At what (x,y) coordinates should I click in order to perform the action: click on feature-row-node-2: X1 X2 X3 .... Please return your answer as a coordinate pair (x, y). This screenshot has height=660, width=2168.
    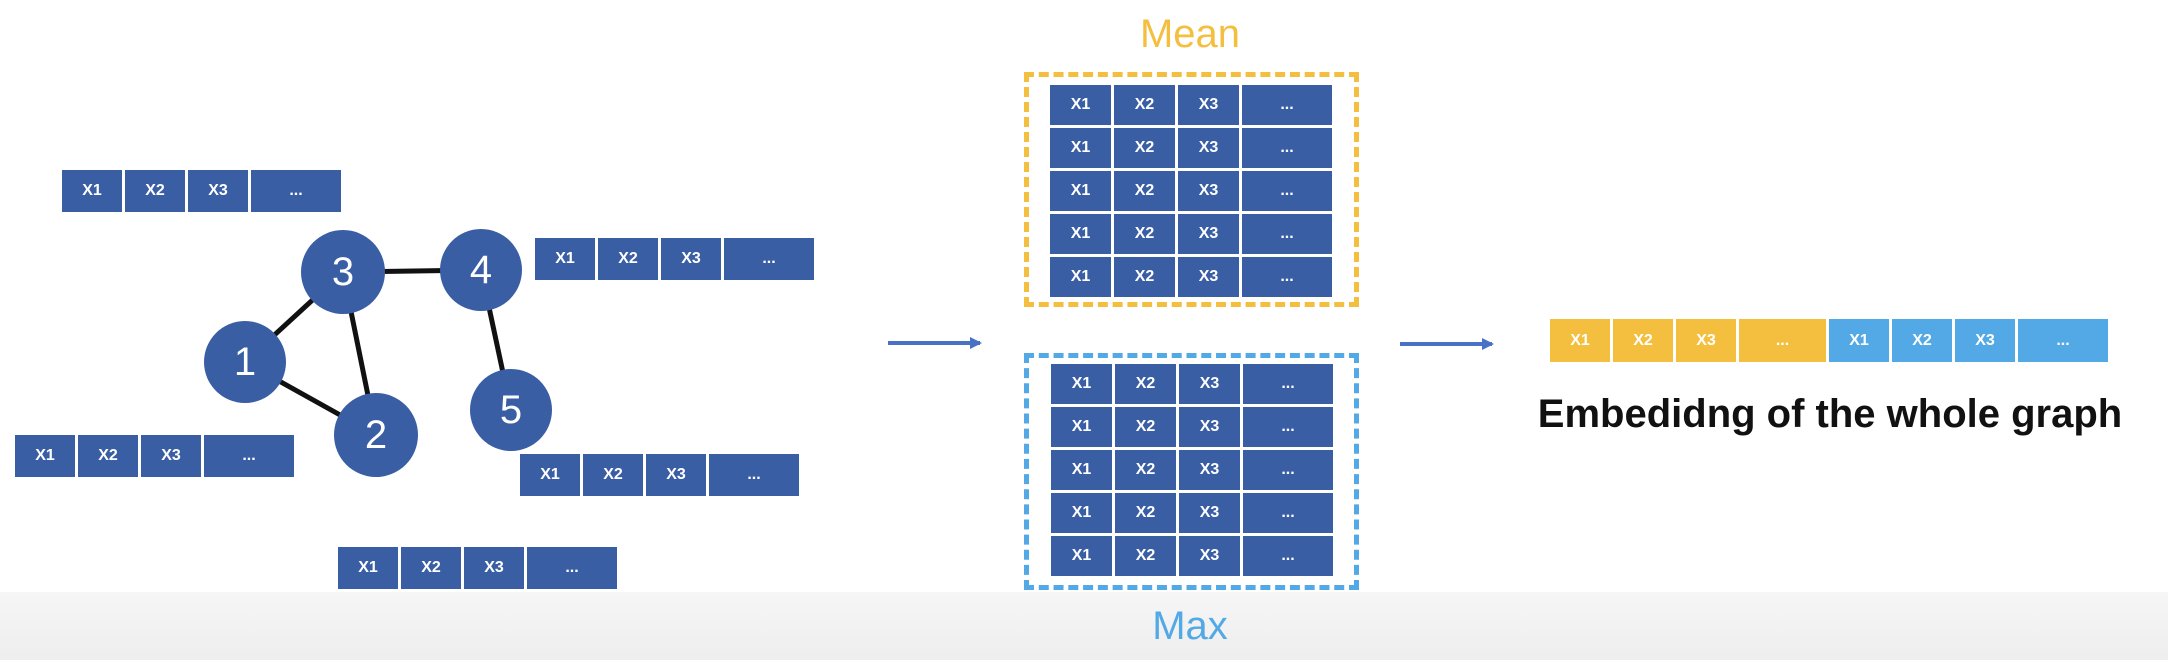
    Looking at the image, I should click on (477, 568).